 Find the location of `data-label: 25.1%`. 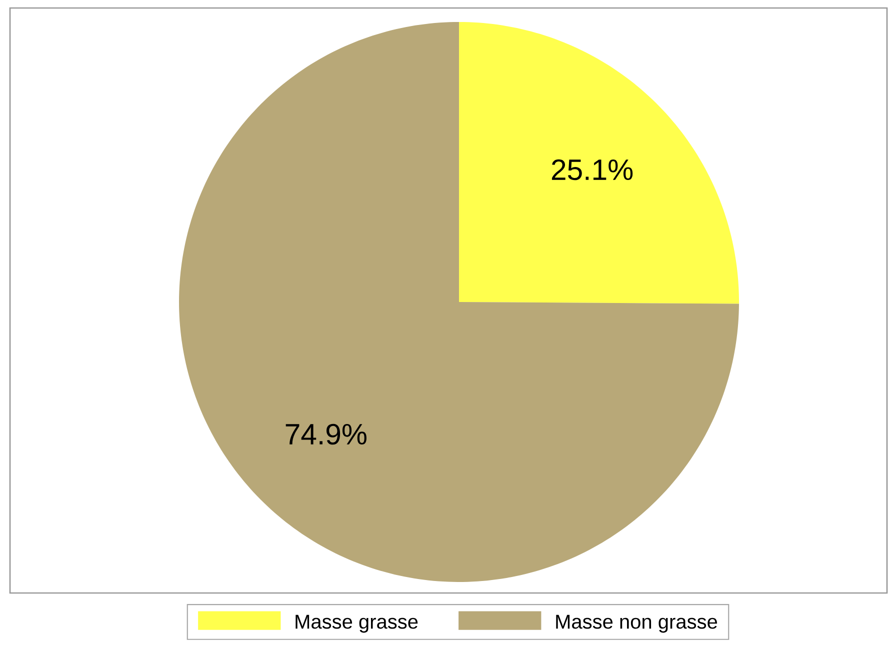

data-label: 25.1% is located at coordinates (592, 169).